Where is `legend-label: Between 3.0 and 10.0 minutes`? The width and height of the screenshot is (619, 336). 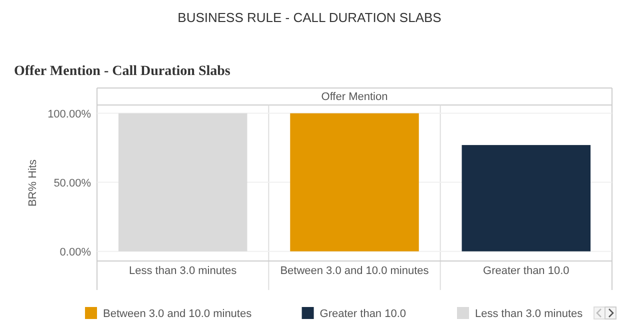
legend-label: Between 3.0 and 10.0 minutes is located at coordinates (177, 314).